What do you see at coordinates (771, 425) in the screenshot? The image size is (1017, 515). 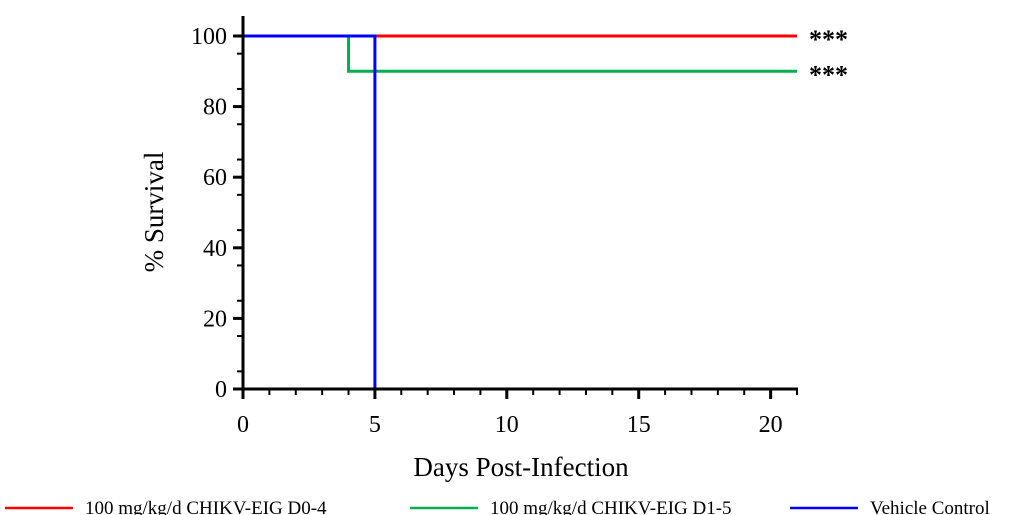 I see `x-tick-label: 20` at bounding box center [771, 425].